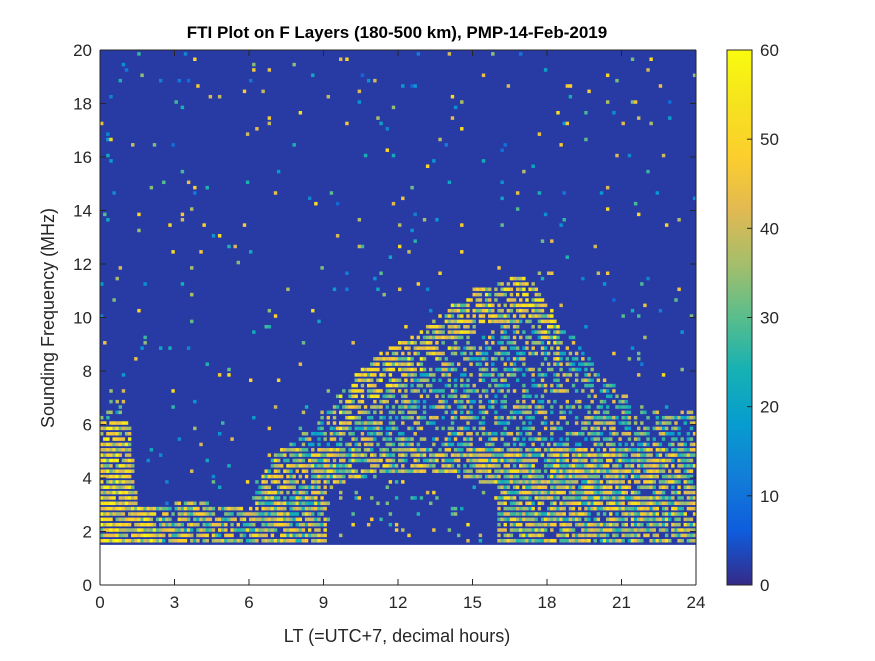 This screenshot has height=661, width=875. I want to click on y-tick-label: 16, so click(82, 157).